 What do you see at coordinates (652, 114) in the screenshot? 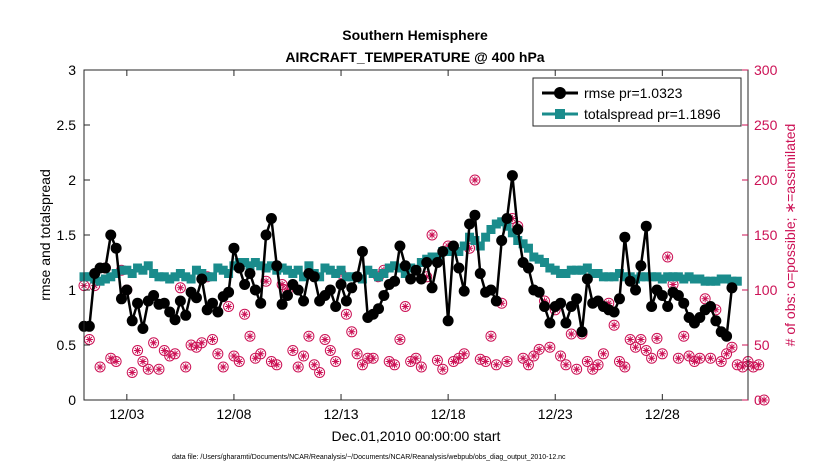
I see `legend-spread-label: totalspread pr=1.1896` at bounding box center [652, 114].